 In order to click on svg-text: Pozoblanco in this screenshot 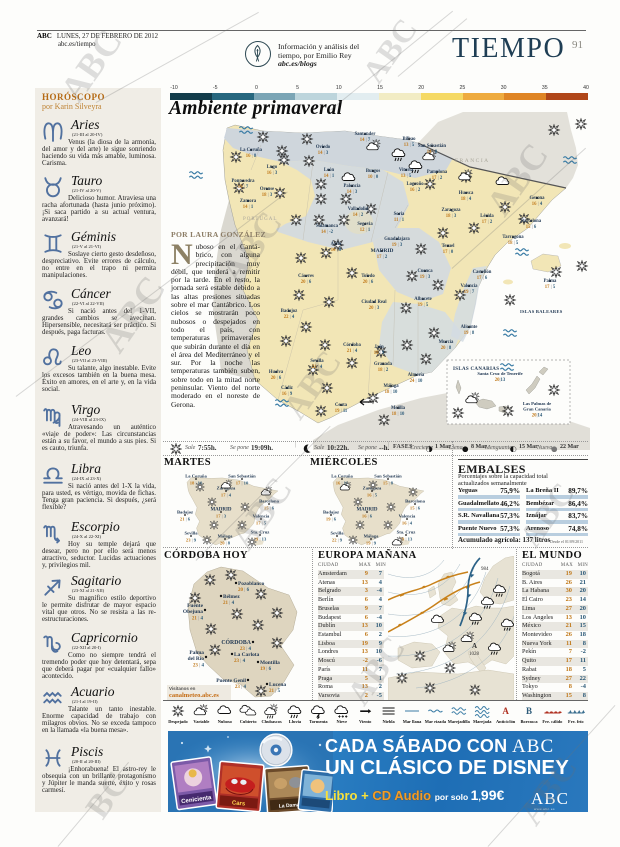, I will do `click(251, 584)`.